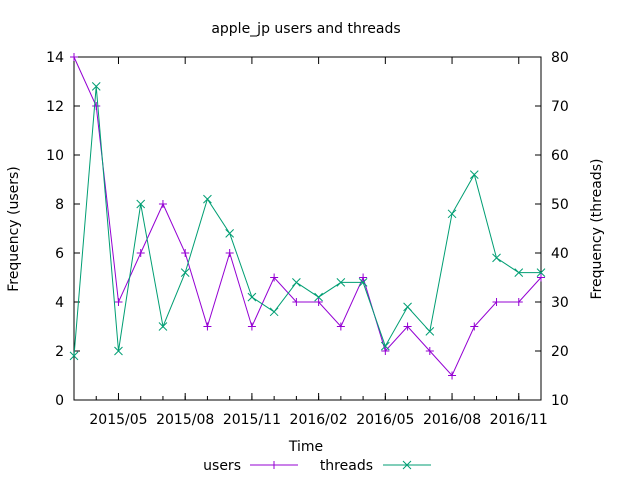  Describe the element at coordinates (59, 401) in the screenshot. I see `y-tick-label: 0` at that location.